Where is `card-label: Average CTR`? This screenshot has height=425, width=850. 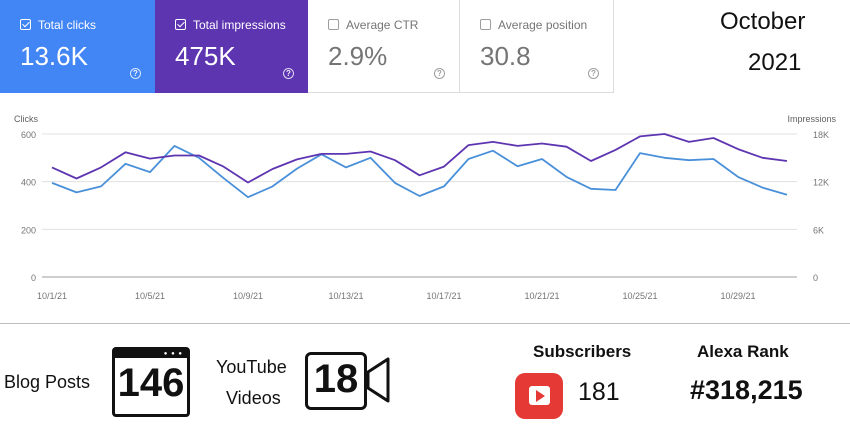 card-label: Average CTR is located at coordinates (382, 25).